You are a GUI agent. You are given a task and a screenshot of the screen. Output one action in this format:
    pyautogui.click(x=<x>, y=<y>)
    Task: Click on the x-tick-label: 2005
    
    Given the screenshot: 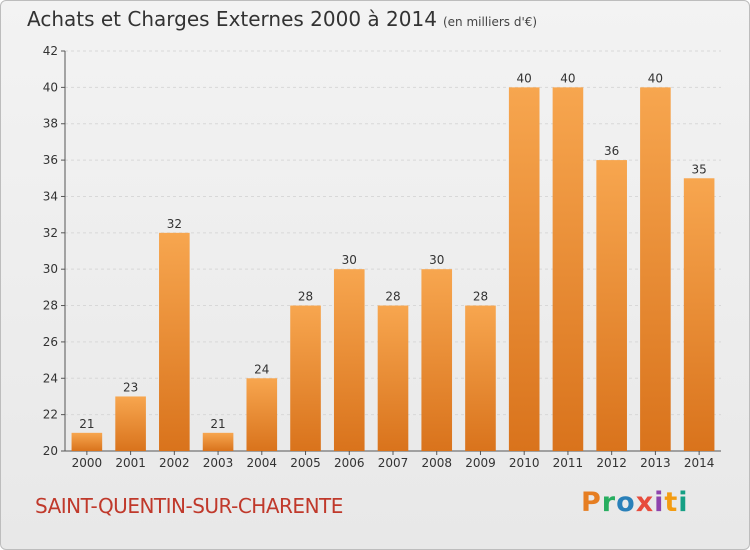 What is the action you would take?
    pyautogui.click(x=305, y=463)
    